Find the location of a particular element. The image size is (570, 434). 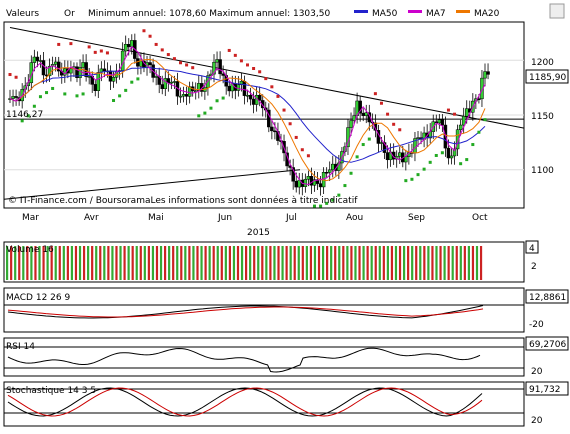

macd-tick-neg20: -20 is located at coordinates (536, 325).